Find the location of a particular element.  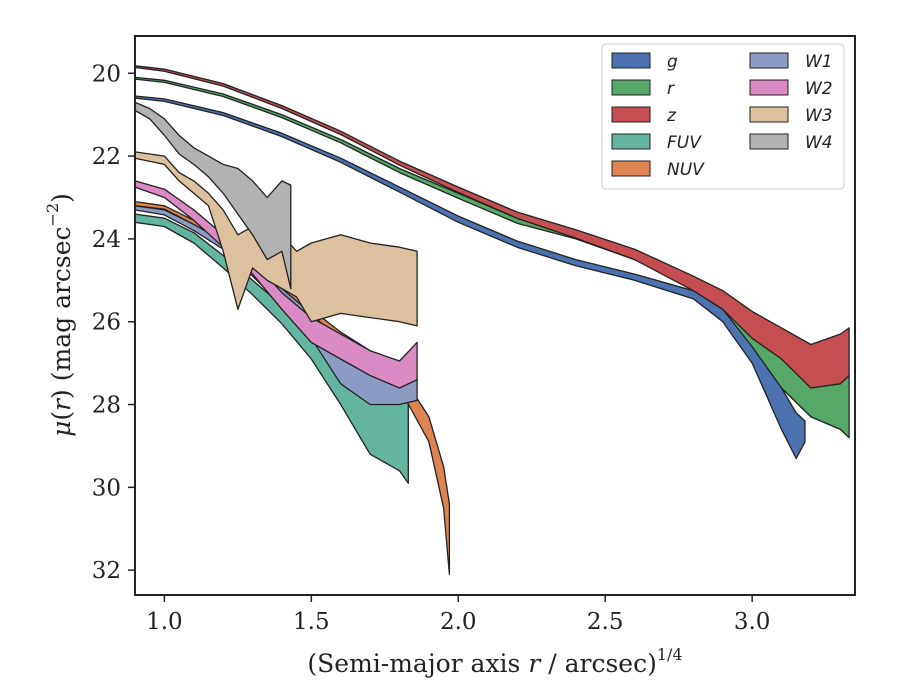

legend-label: W1 is located at coordinates (819, 62).